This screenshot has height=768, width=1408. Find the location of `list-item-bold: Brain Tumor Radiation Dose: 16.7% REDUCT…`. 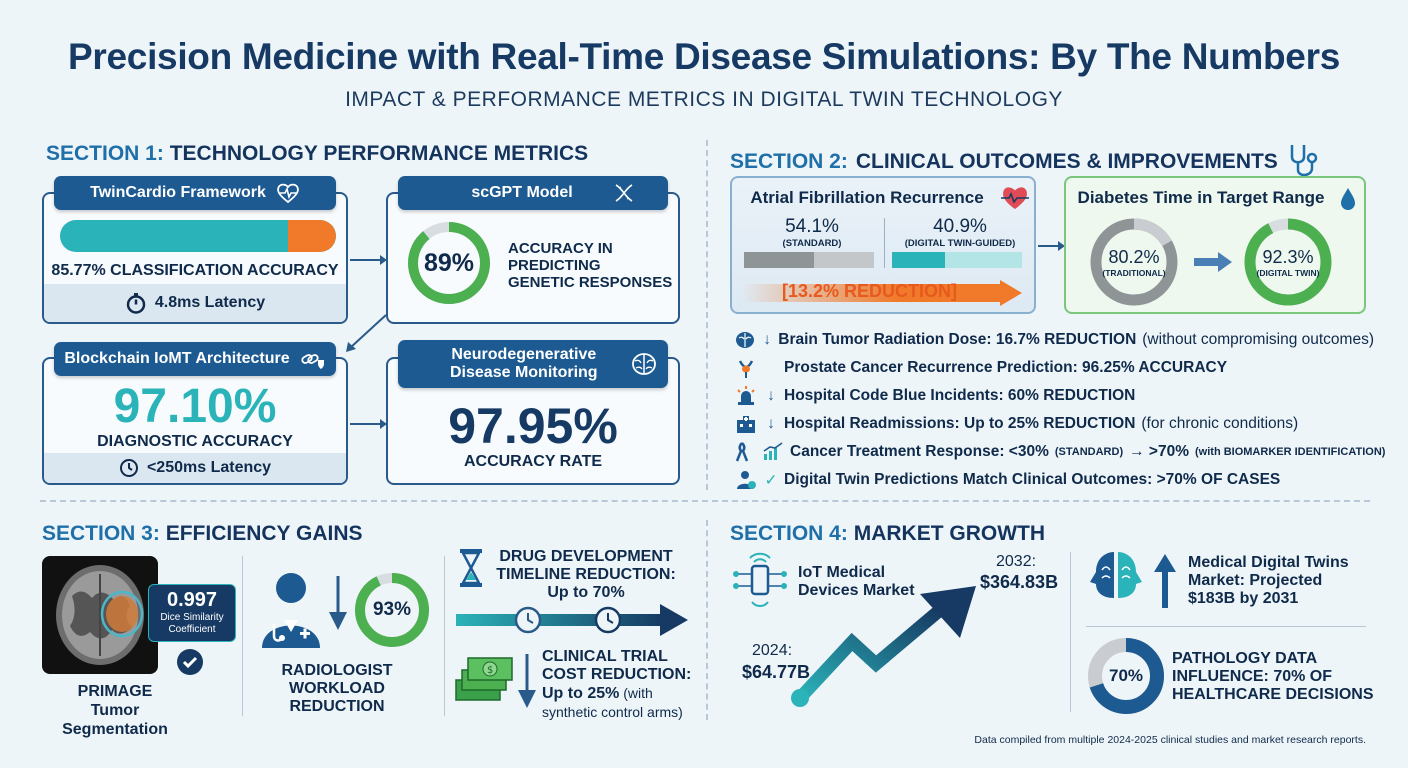

list-item-bold: Brain Tumor Radiation Dose: 16.7% REDUCT… is located at coordinates (957, 339).